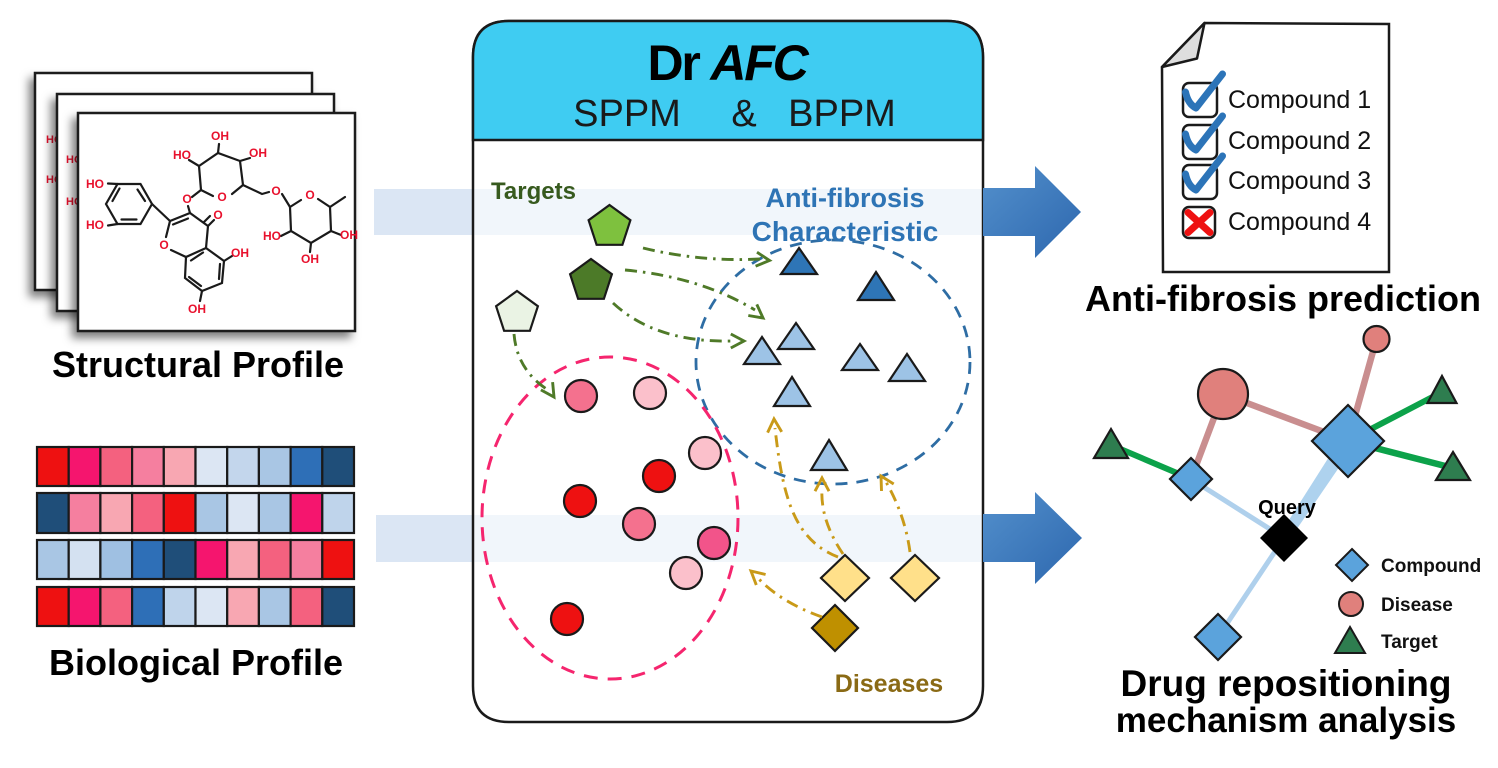  I want to click on svg-text: Disease, so click(1417, 605).